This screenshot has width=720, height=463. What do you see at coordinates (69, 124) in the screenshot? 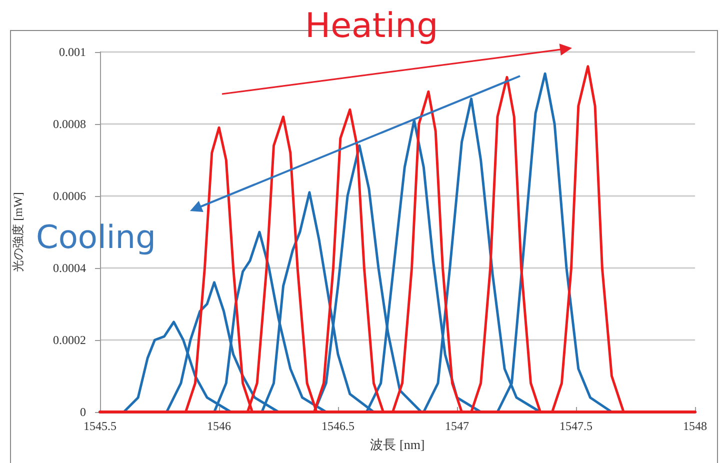
I see `y-tick-label: 0.0008` at bounding box center [69, 124].